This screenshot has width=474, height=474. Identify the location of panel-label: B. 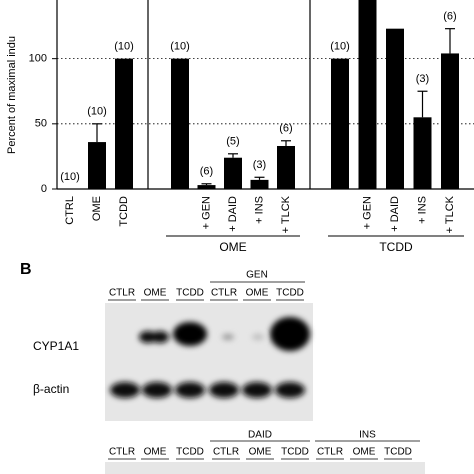
(26, 269).